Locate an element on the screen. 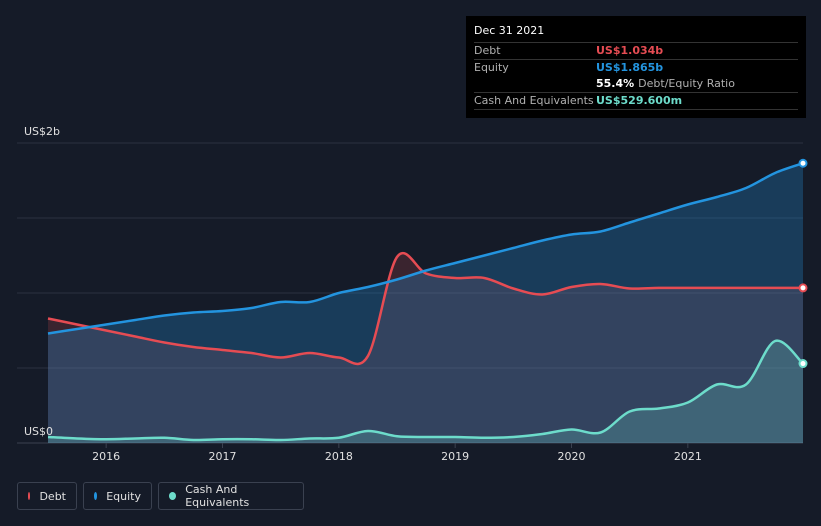 The image size is (821, 526). x-tick-label: 2019 is located at coordinates (455, 456).